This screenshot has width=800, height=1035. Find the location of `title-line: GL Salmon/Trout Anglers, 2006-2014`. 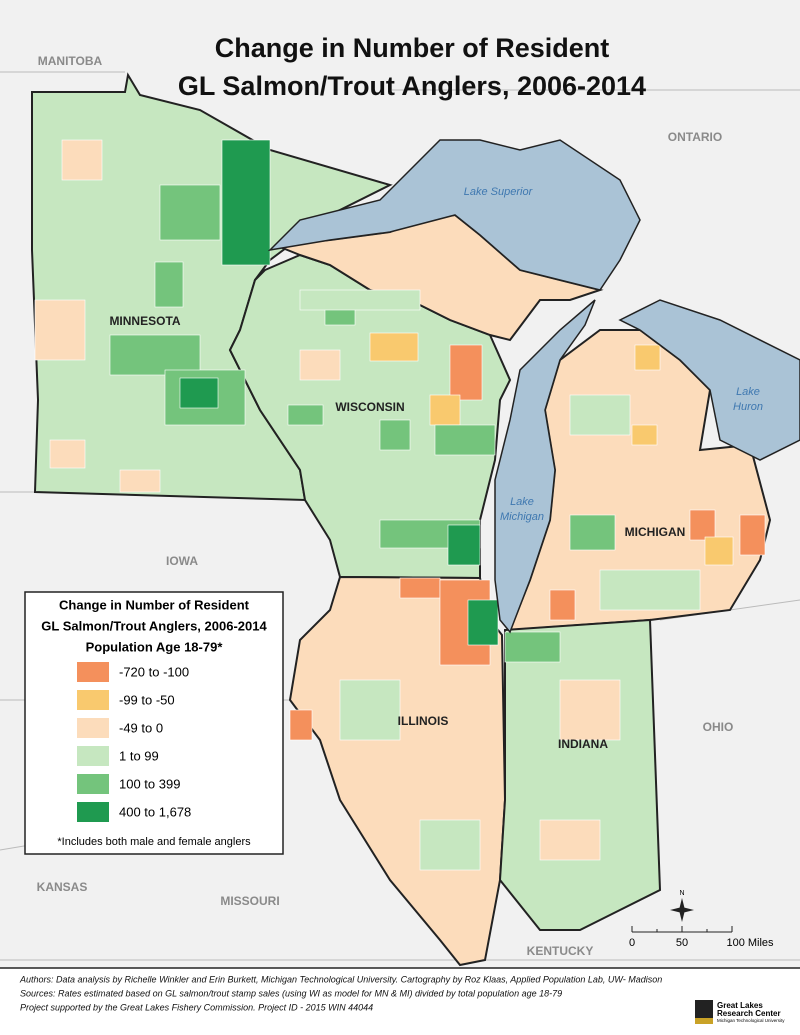

title-line: GL Salmon/Trout Anglers, 2006-2014 is located at coordinates (412, 86).